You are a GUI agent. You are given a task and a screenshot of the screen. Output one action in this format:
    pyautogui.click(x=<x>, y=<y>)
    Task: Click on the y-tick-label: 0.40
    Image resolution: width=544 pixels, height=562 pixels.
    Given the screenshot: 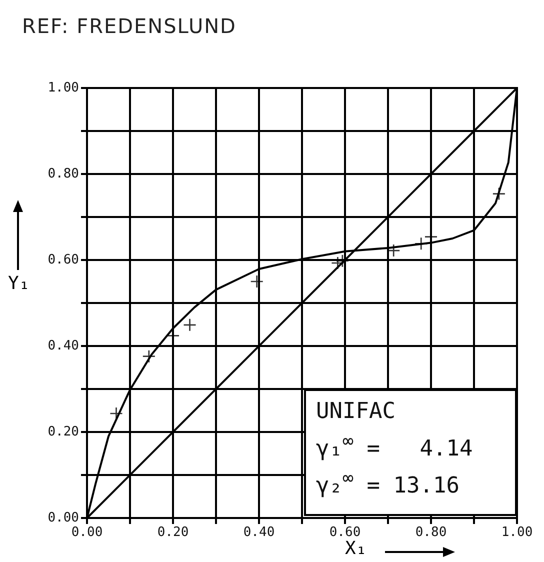 What is the action you would take?
    pyautogui.click(x=63, y=346)
    